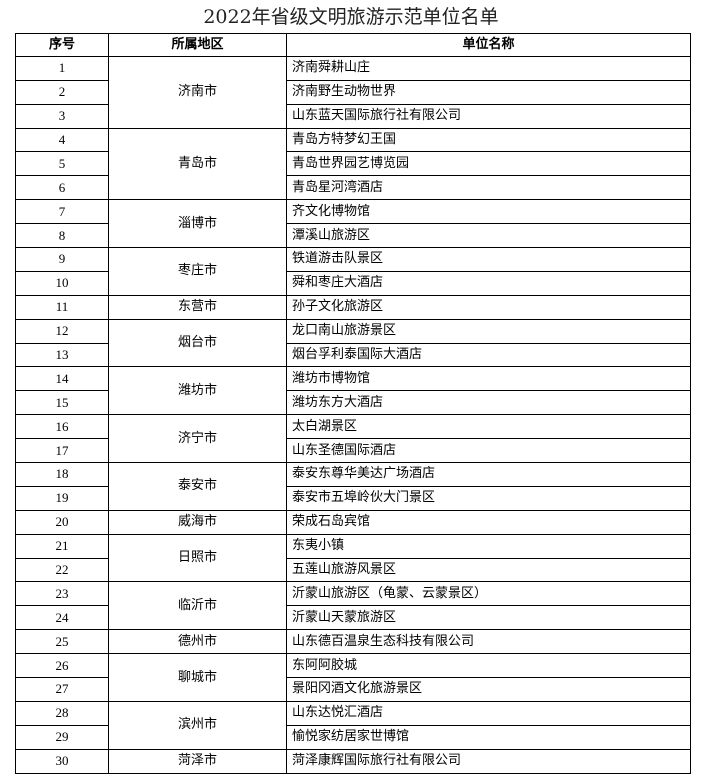  What do you see at coordinates (62, 45) in the screenshot?
I see `header-index: 序号` at bounding box center [62, 45].